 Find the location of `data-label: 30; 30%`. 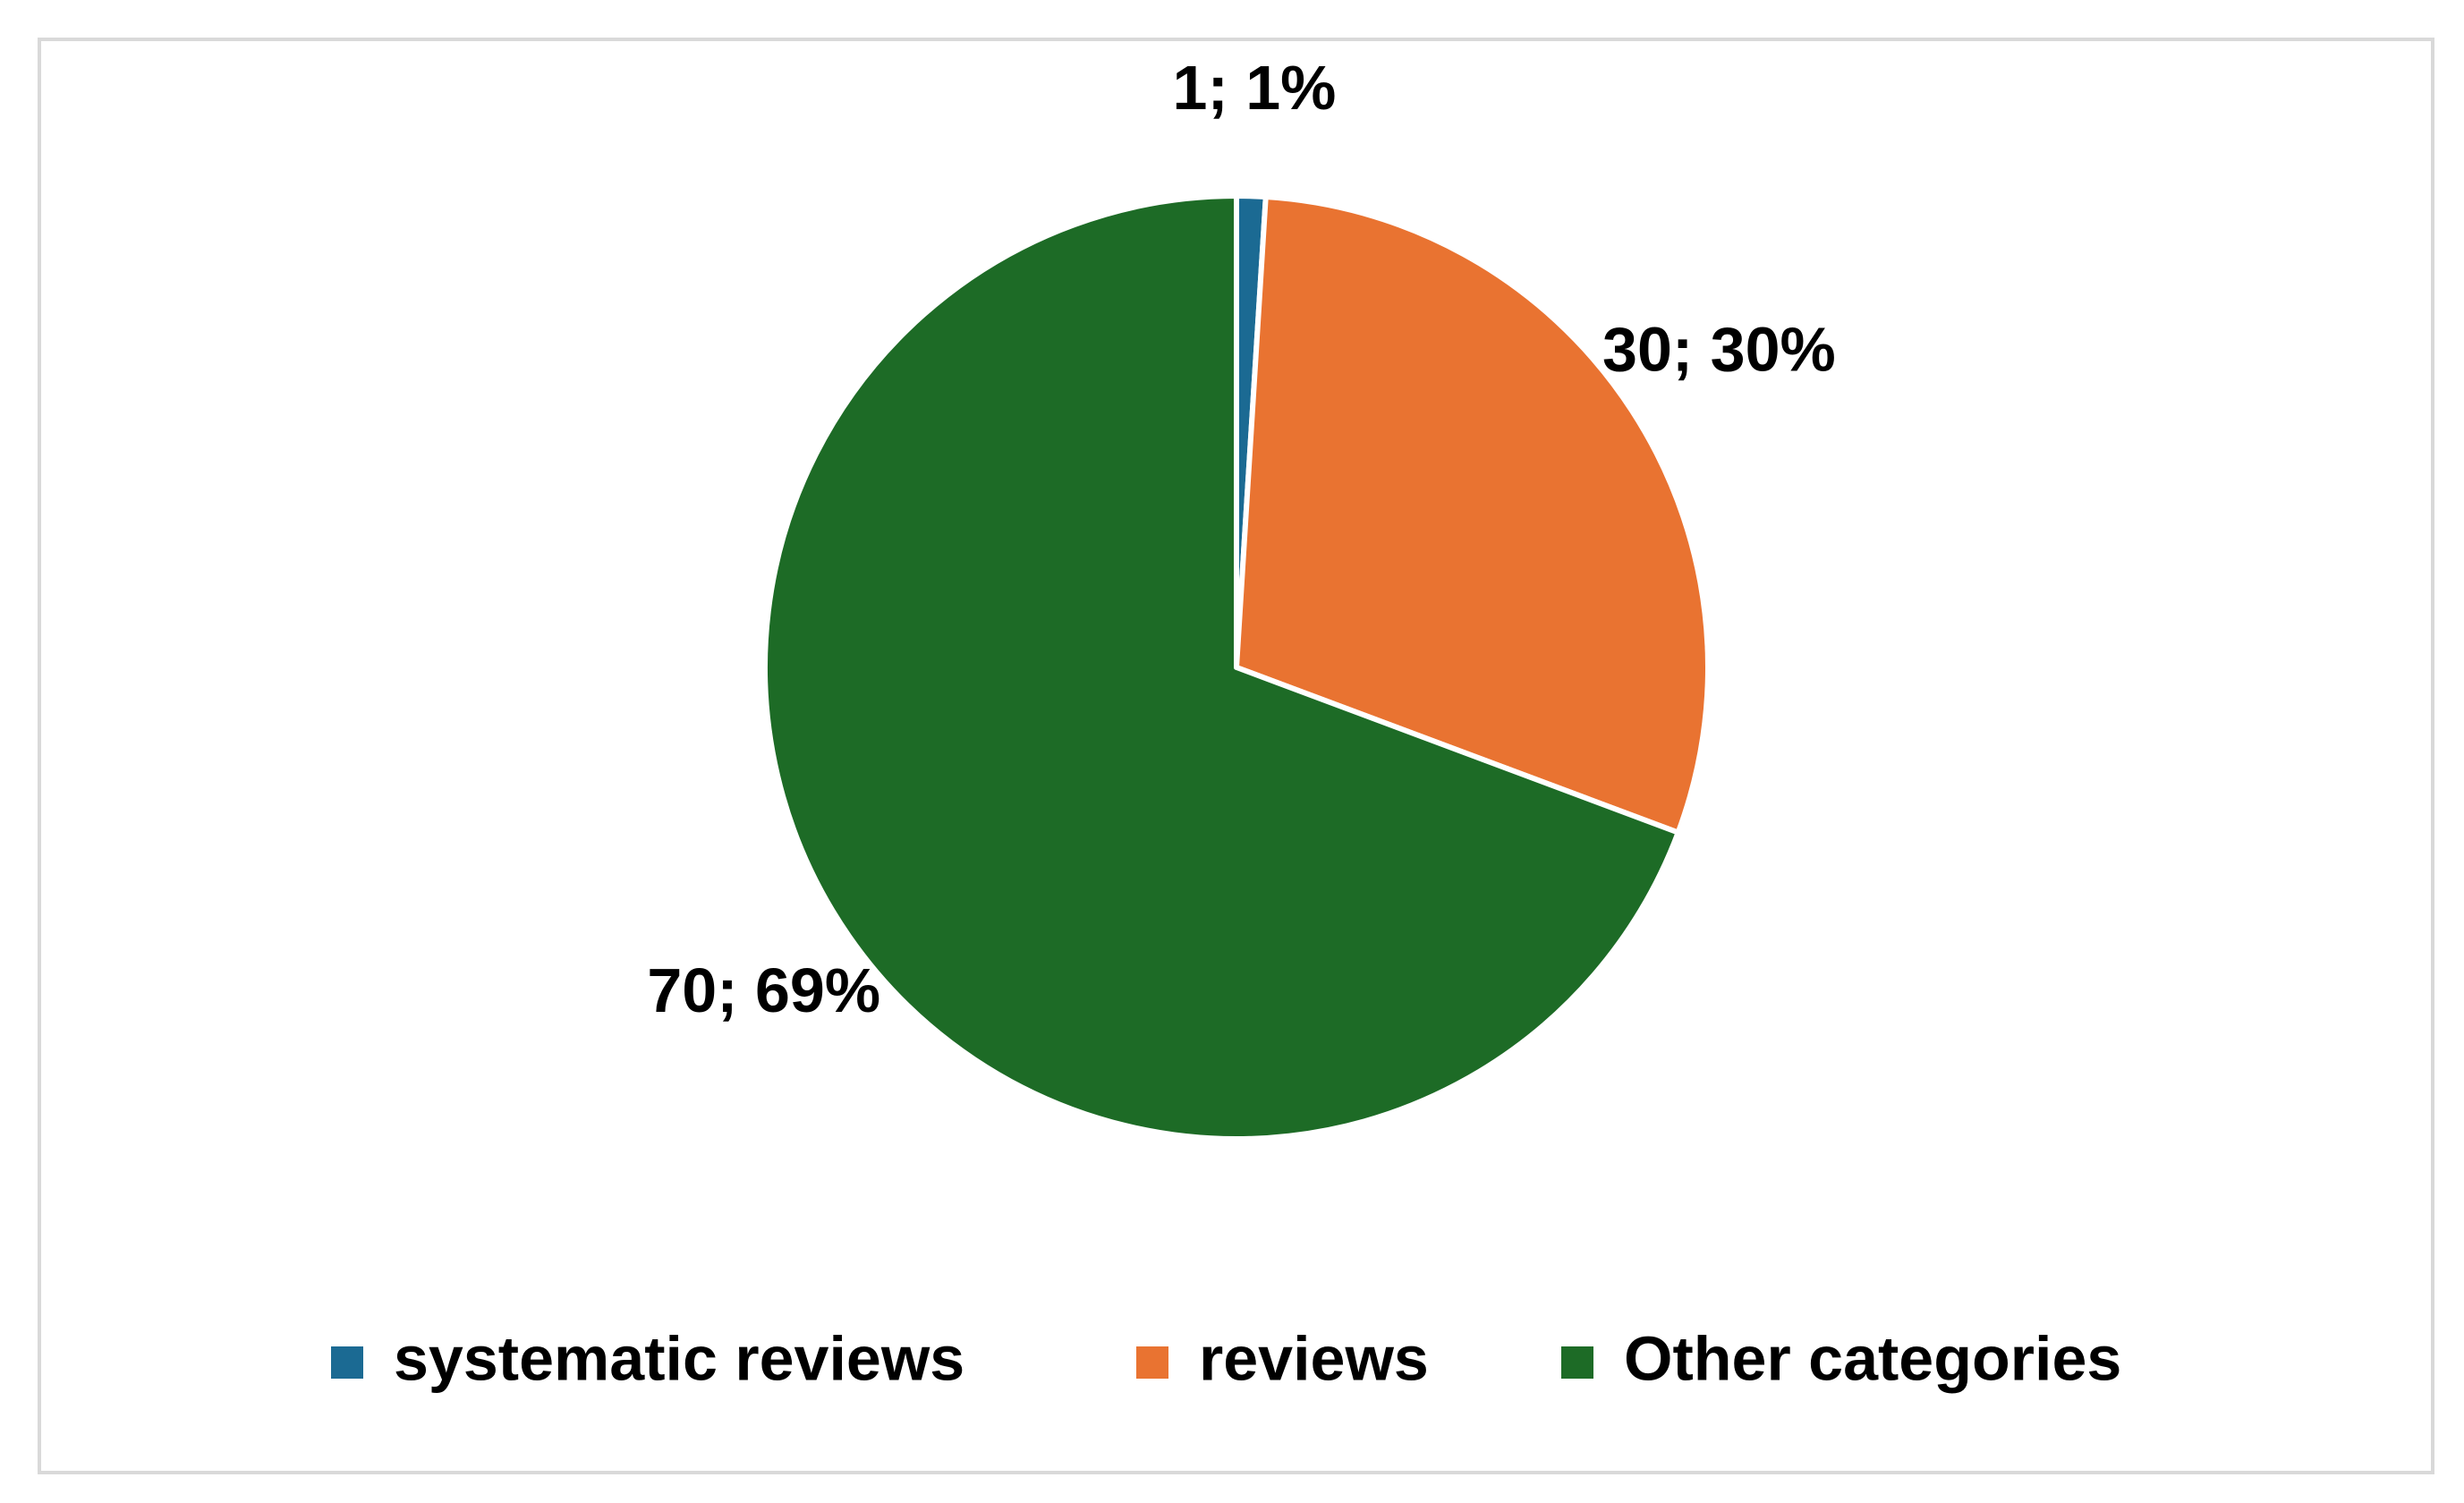

data-label: 30; 30% is located at coordinates (1719, 350).